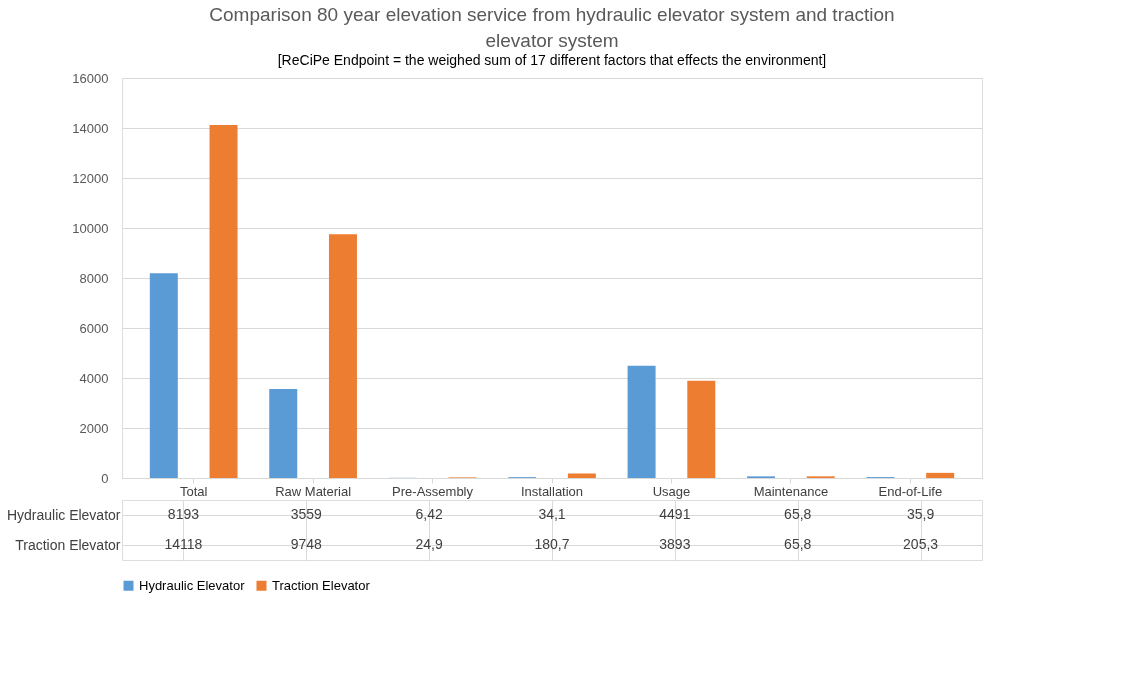 This screenshot has height=688, width=1135. Describe the element at coordinates (306, 544) in the screenshot. I see `data-label: 9748` at that location.